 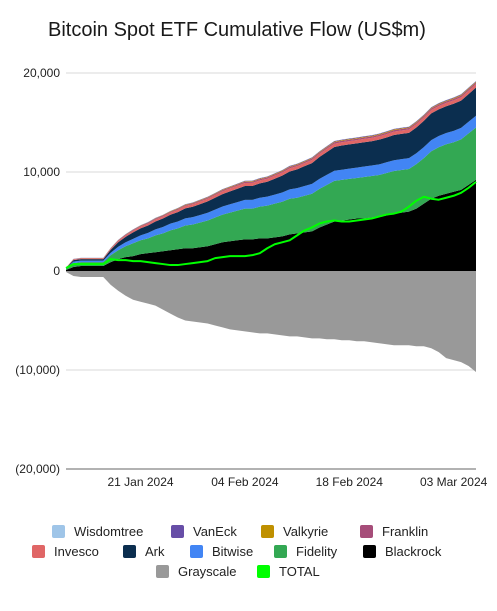 I want to click on legend-swatch-valkyrie, so click(x=267, y=531).